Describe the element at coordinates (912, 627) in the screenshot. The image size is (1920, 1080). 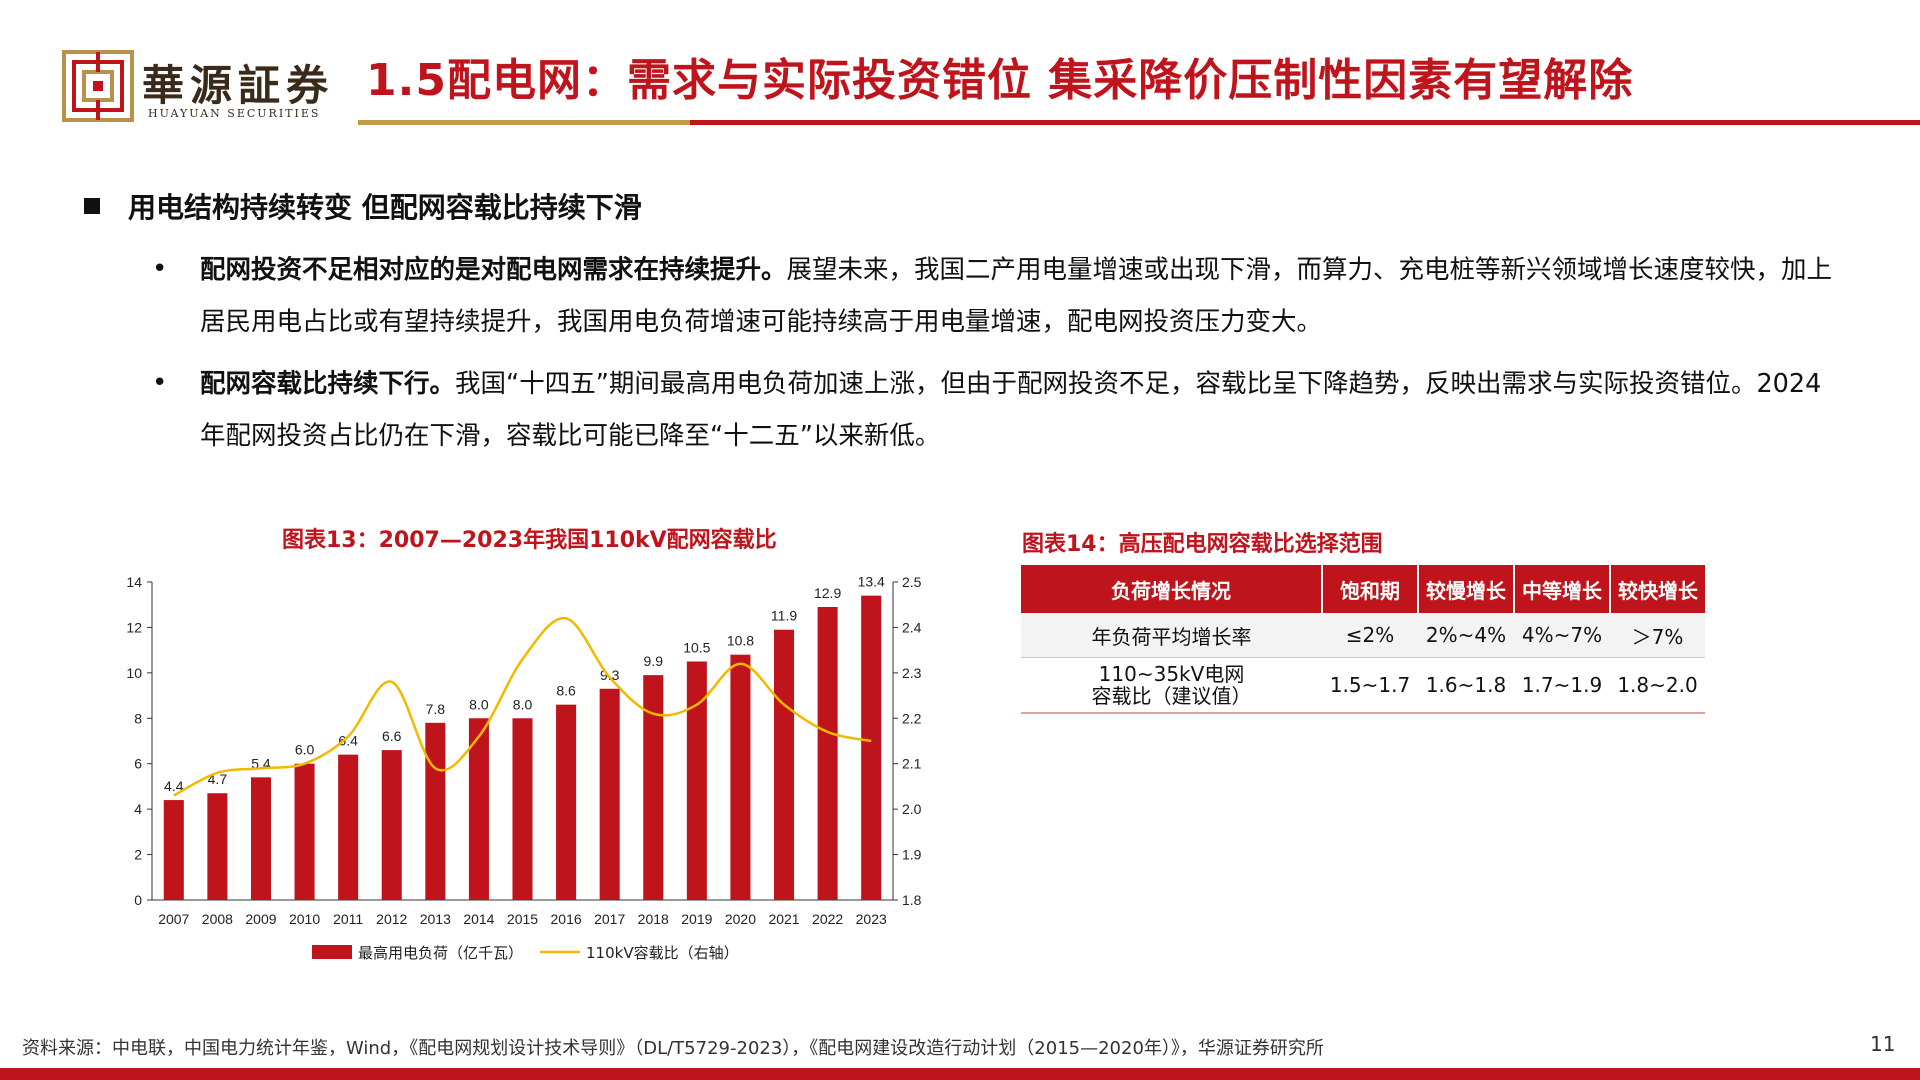
I see `right-tick-label: 2.4` at that location.